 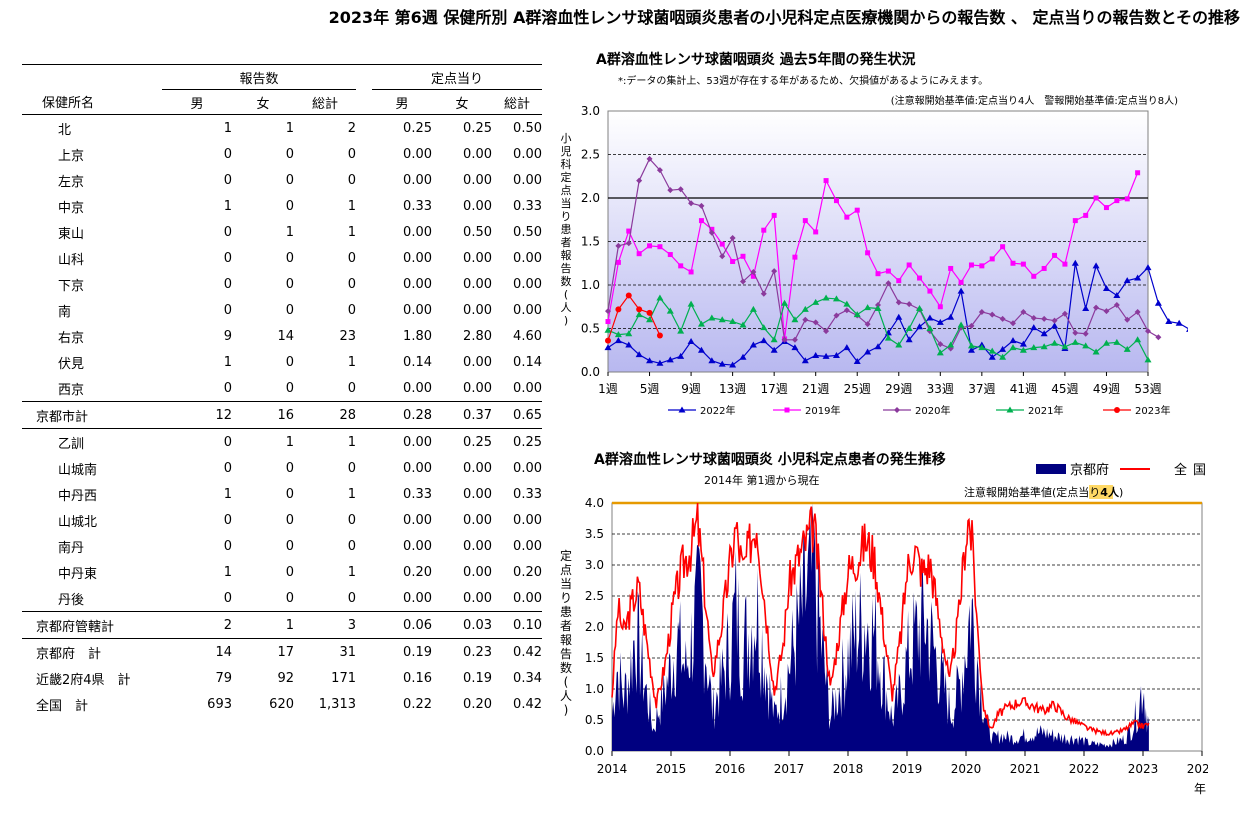 What do you see at coordinates (337, 704) in the screenshot?
I see `cell-total: 1,313` at bounding box center [337, 704].